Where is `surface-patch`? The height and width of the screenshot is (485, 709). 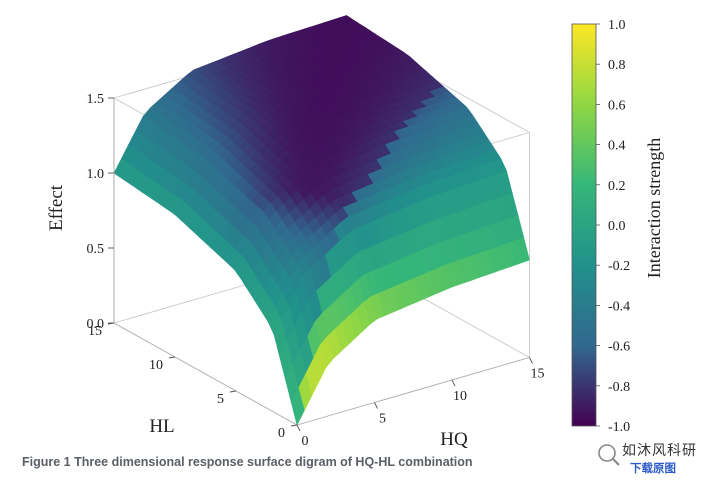
surface-patch is located at coordinates (297, 406).